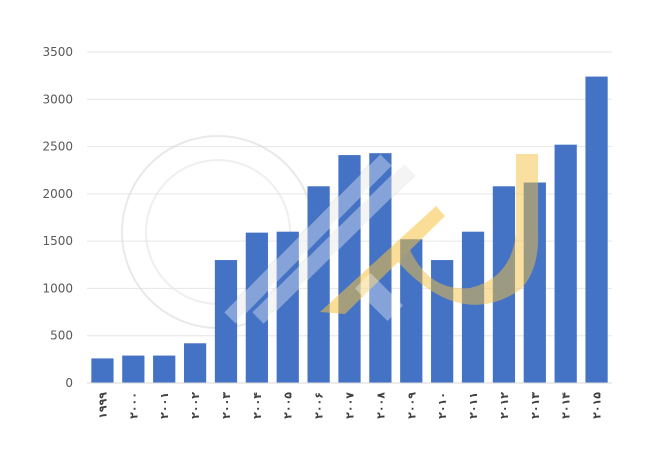 The width and height of the screenshot is (660, 475). What do you see at coordinates (57, 241) in the screenshot?
I see `y-tick-label: 1500` at bounding box center [57, 241].